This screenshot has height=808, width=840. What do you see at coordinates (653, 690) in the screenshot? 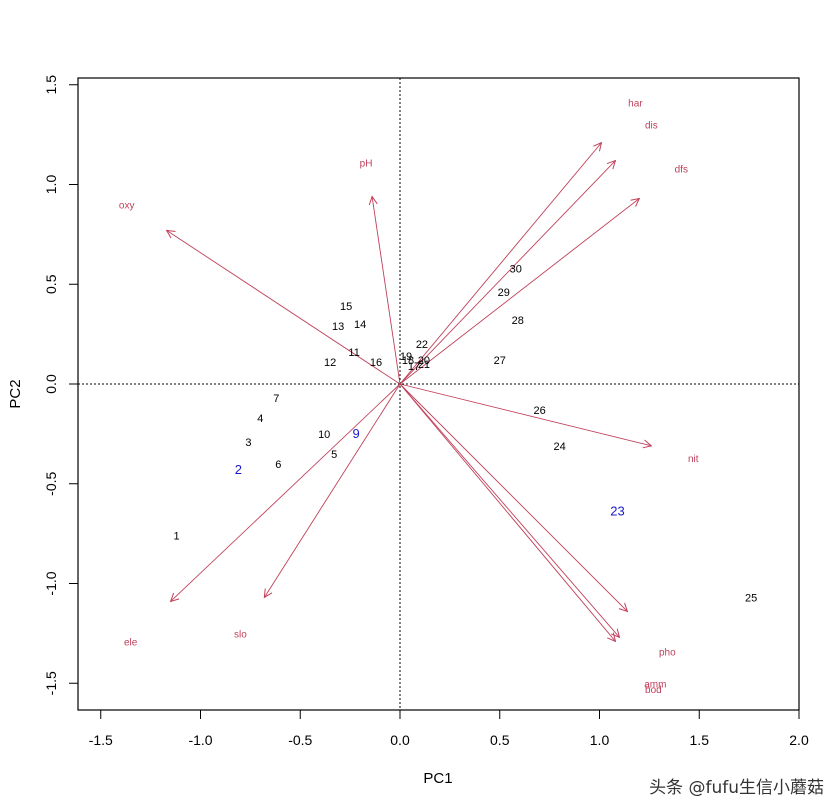
I see `loading-label-bod: bod` at bounding box center [653, 690].